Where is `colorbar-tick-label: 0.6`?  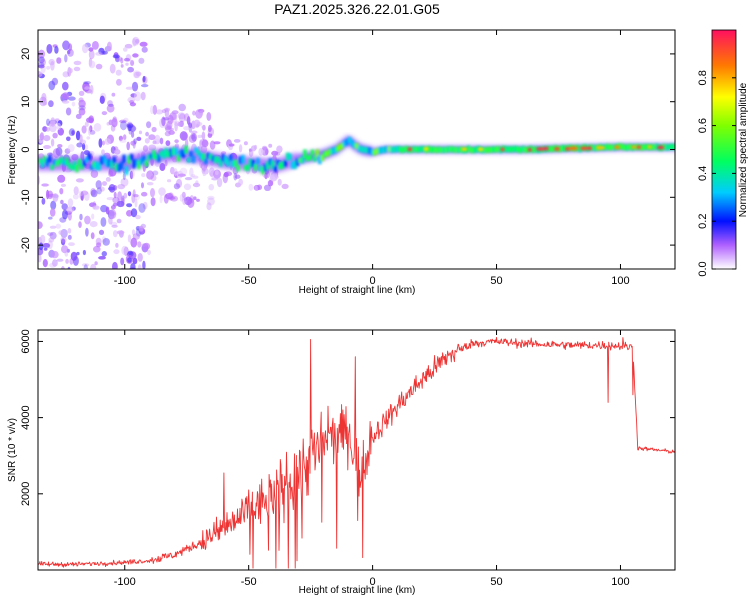
colorbar-tick-label: 0.6 is located at coordinates (703, 125).